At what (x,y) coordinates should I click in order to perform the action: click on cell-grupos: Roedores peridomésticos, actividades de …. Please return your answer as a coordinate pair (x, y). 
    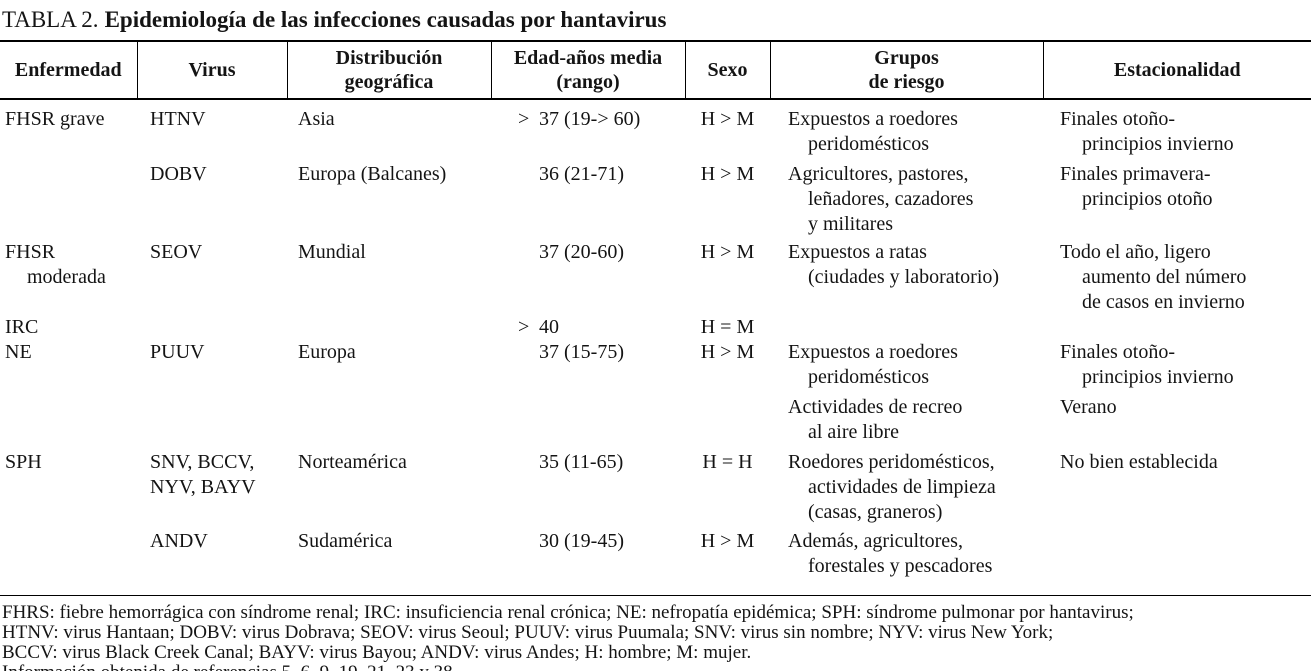
    Looking at the image, I should click on (892, 487).